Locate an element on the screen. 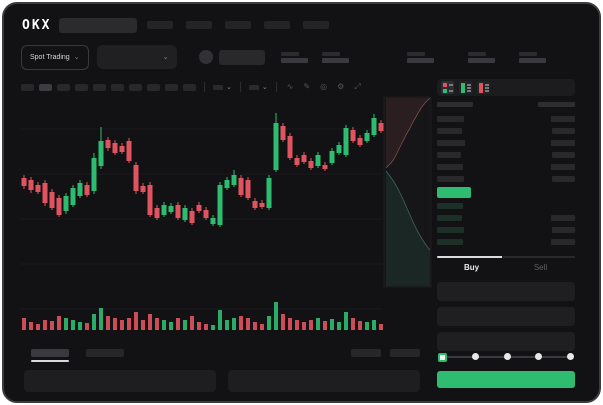 This screenshot has height=405, width=603. buy-submit-button is located at coordinates (506, 379).